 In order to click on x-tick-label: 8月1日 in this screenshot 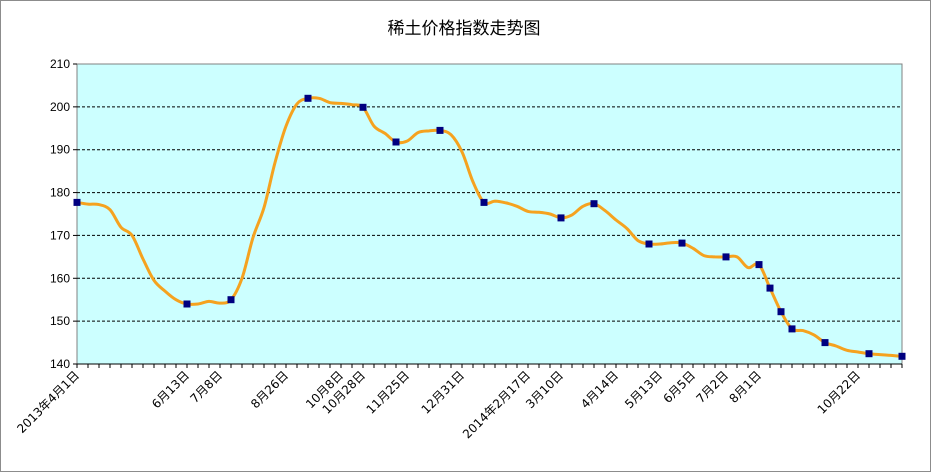, I will do `click(745, 387)`.